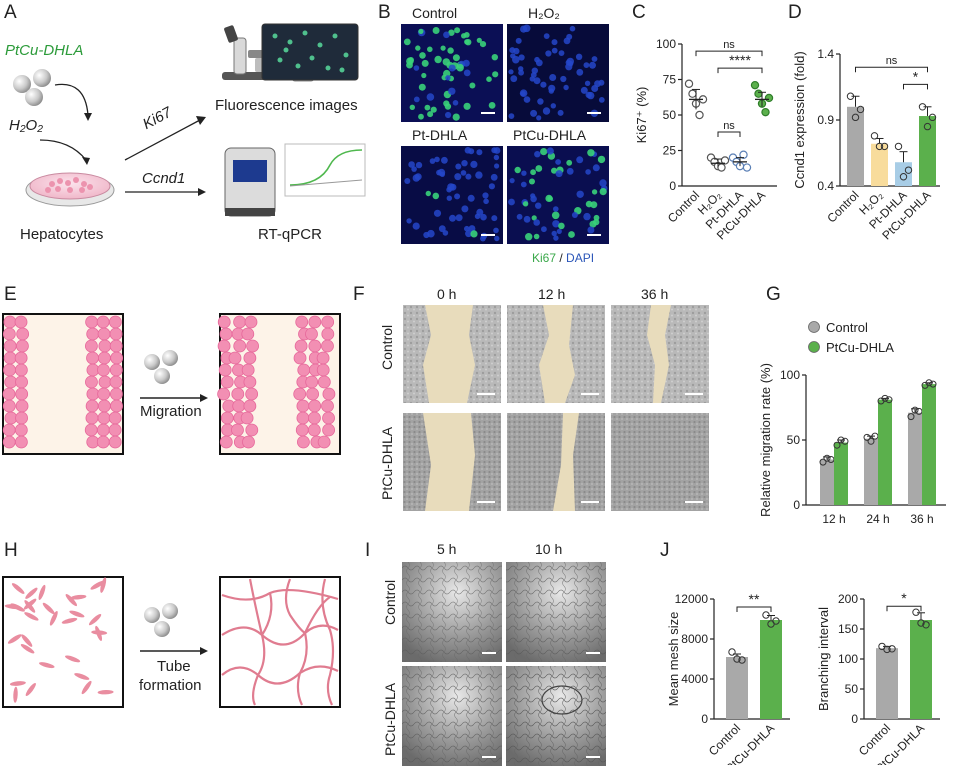 This screenshot has height=769, width=955. Describe the element at coordinates (286, 105) in the screenshot. I see `fluorescence-label: Fluorescence images` at that location.